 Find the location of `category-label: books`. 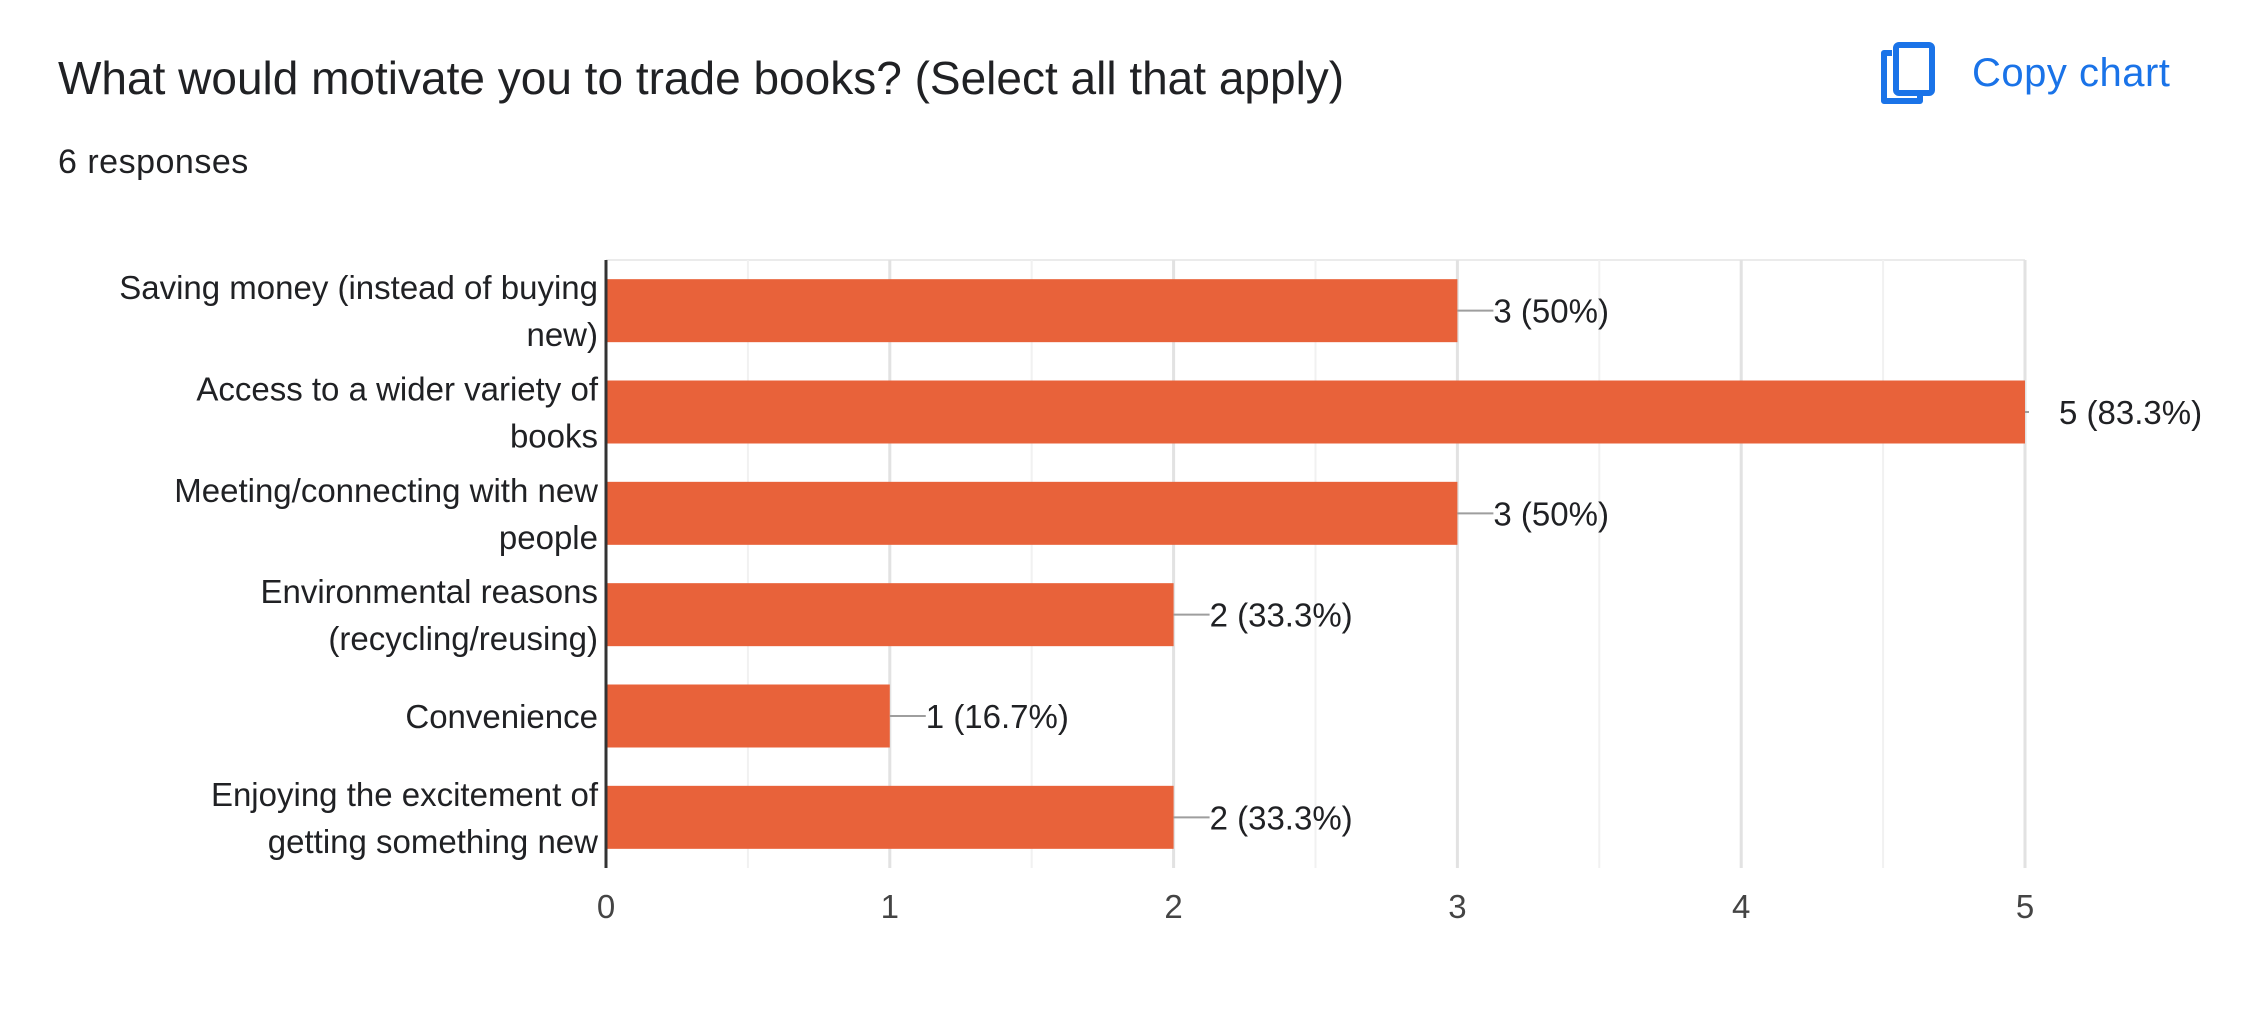

category-label: books is located at coordinates (554, 436).